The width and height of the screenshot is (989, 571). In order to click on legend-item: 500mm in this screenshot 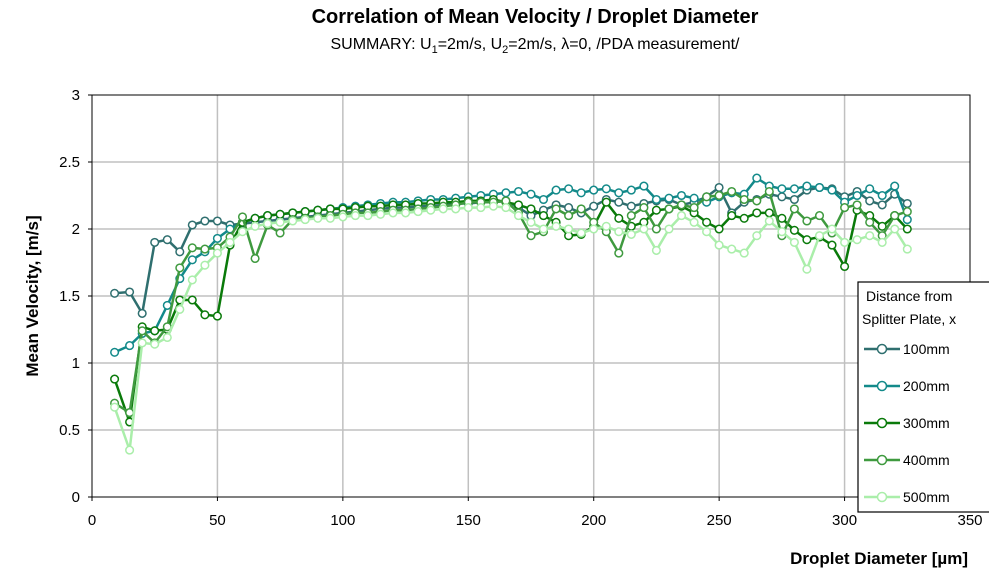, I will do `click(907, 497)`.